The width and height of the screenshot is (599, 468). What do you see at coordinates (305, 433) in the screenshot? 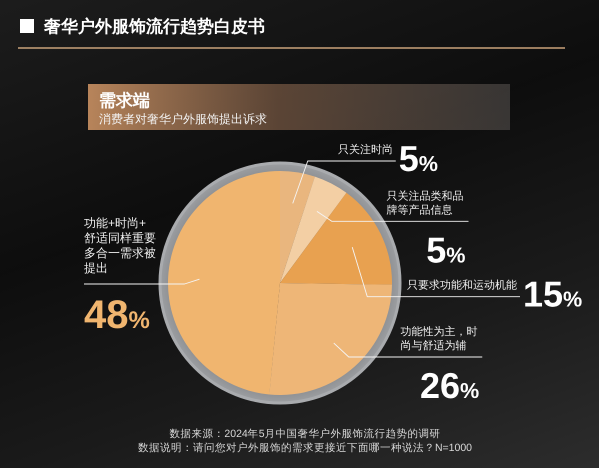
I see `source-note: 数据来源：2024年5月中国奢华户外服饰流行趋势的调研` at bounding box center [305, 433].